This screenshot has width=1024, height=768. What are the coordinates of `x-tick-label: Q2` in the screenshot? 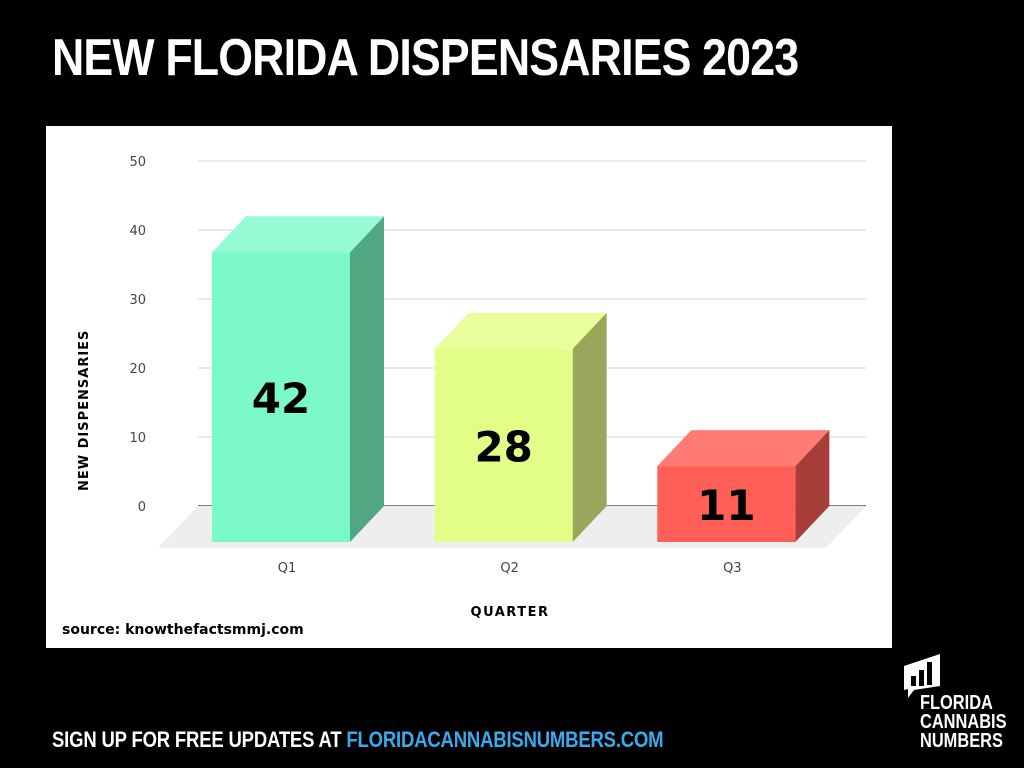 It's located at (509, 568).